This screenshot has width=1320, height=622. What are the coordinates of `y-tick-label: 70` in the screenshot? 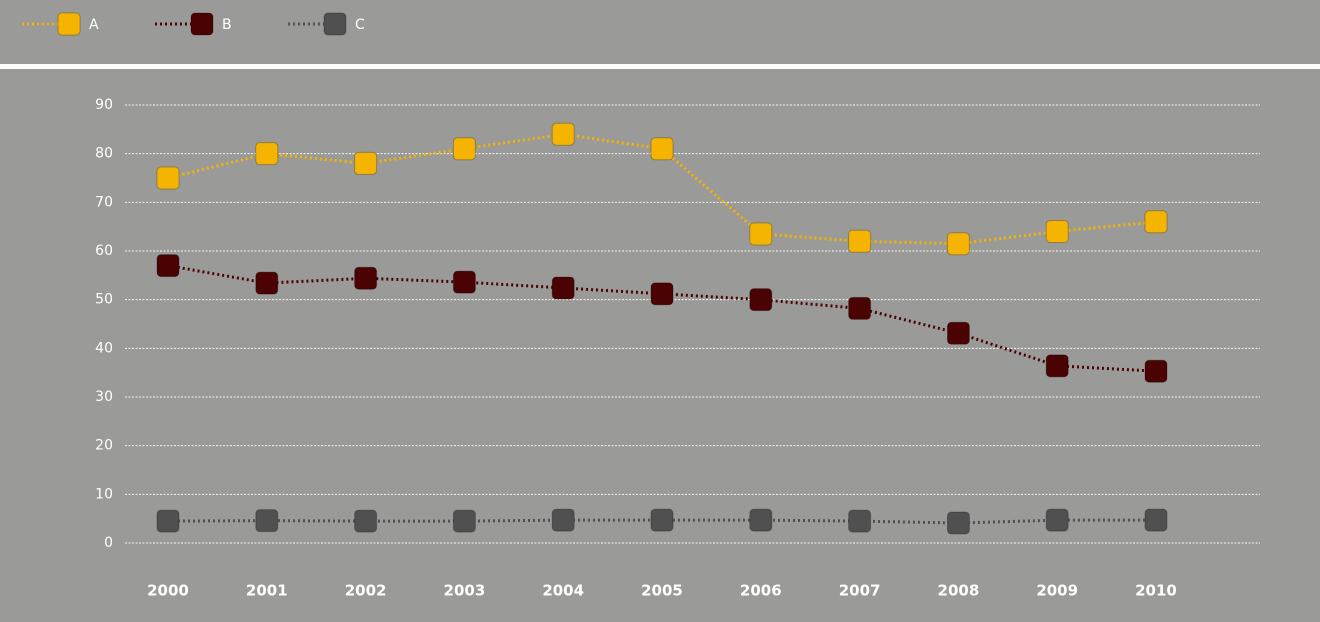 It's located at (104, 202).